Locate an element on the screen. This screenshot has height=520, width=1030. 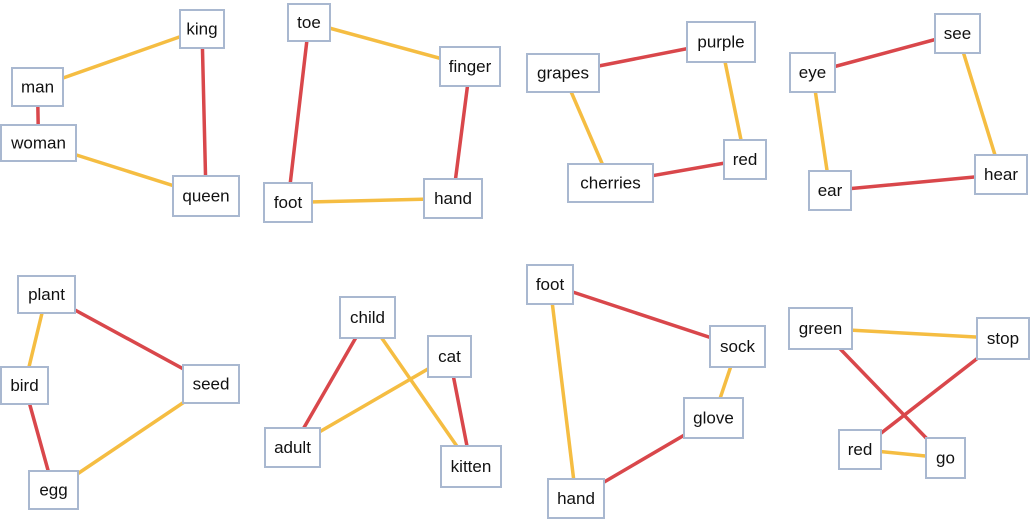
node-purple: purple is located at coordinates (721, 42).